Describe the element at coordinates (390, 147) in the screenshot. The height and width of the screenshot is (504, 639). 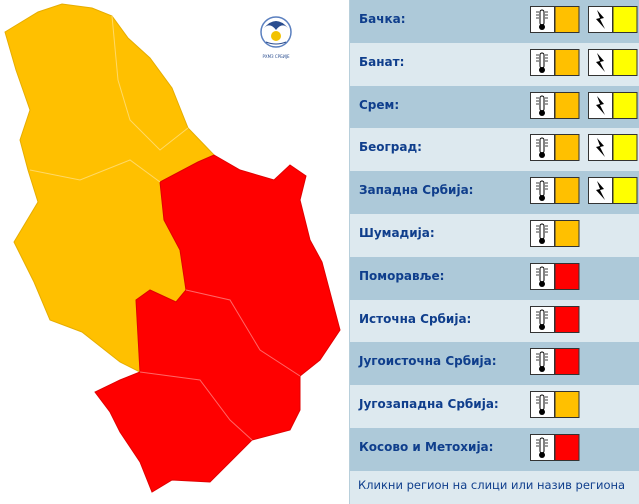
I see `region-name: Београд:` at that location.